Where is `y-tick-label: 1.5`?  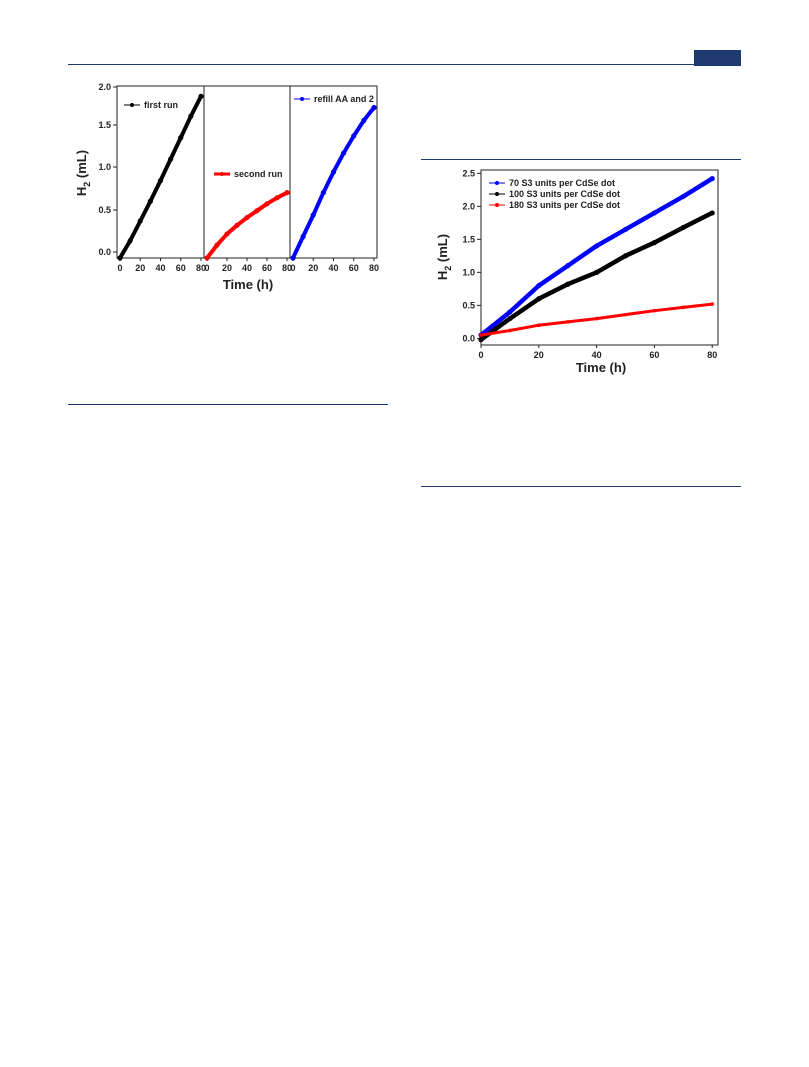 y-tick-label: 1.5 is located at coordinates (468, 239).